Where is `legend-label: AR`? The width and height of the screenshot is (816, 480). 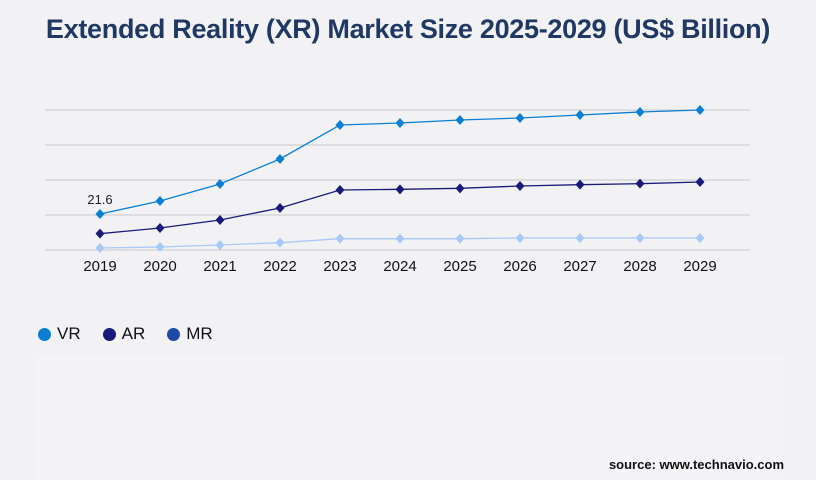
legend-label: AR is located at coordinates (133, 333).